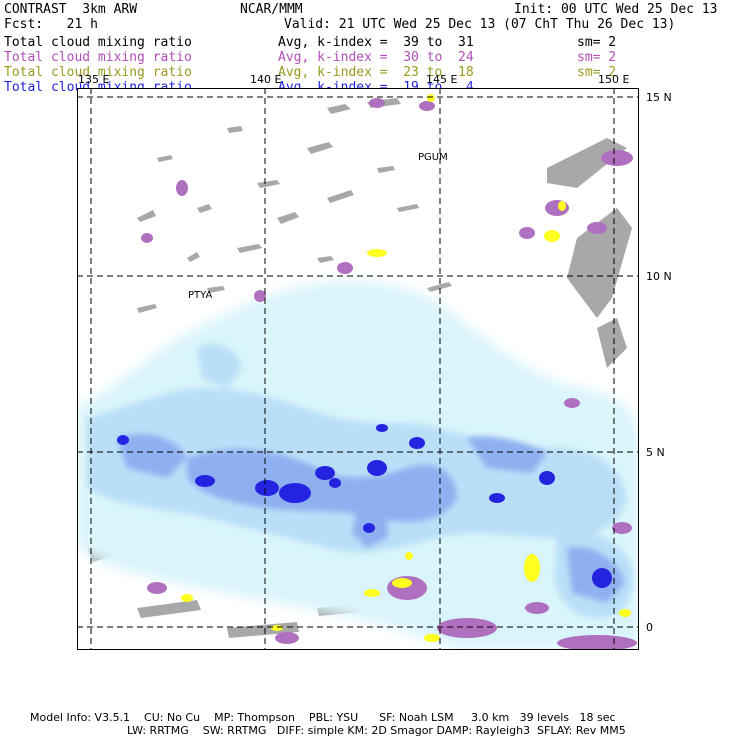 Image resolution: width=740 pixels, height=740 pixels. Describe the element at coordinates (659, 97) in the screenshot. I see `lat-label-15: 15 N` at that location.